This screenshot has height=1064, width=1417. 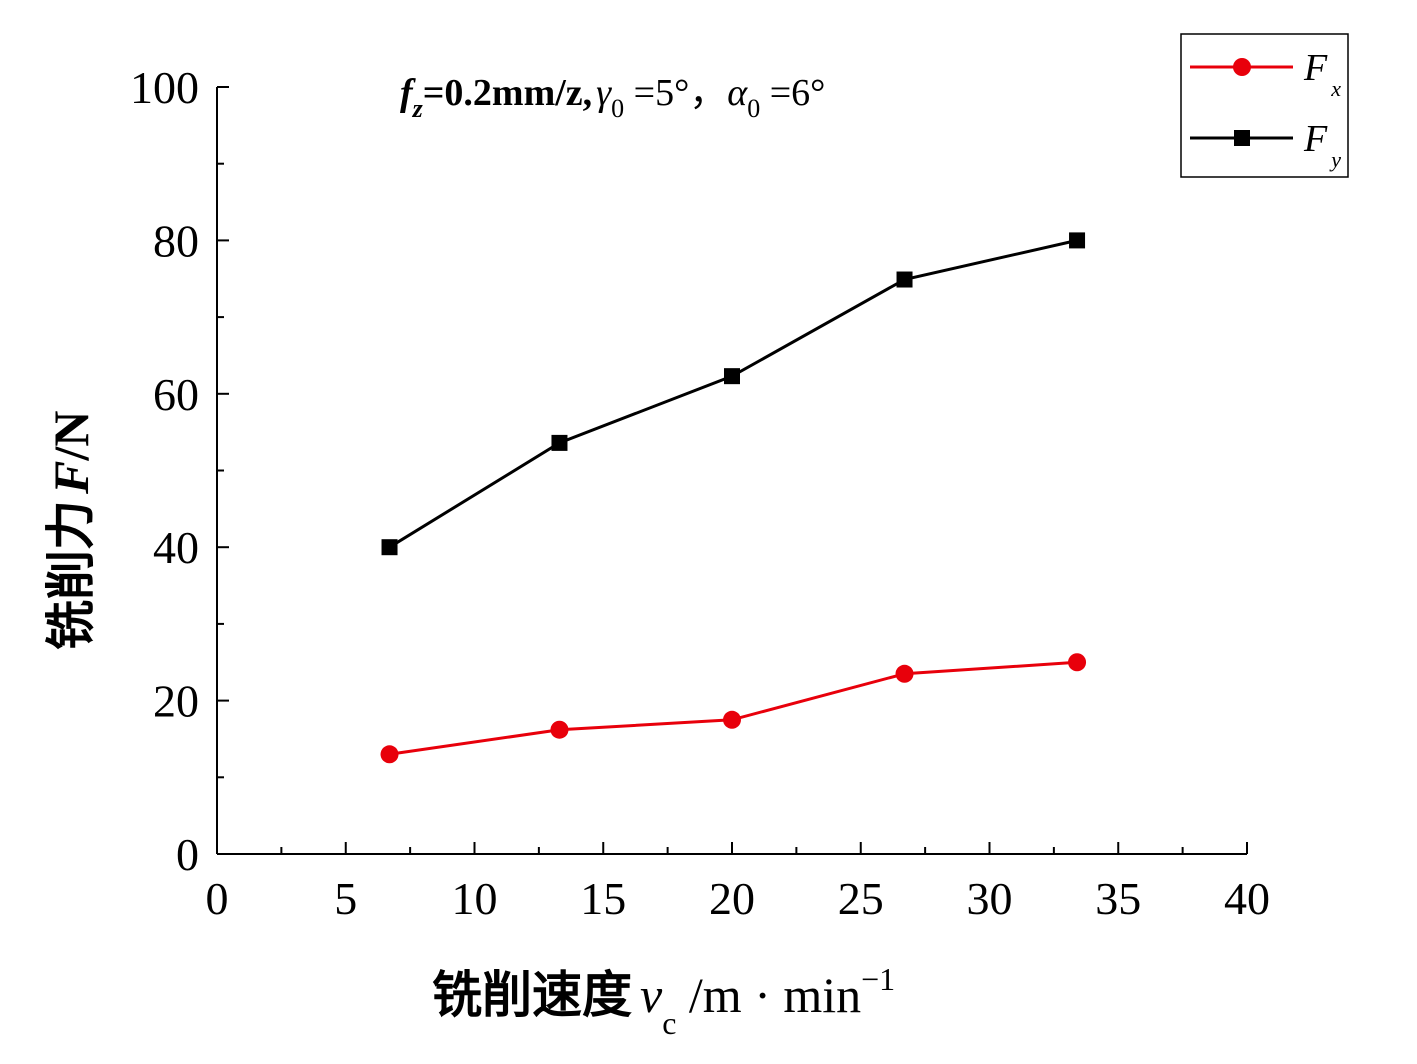 I want to click on y-axis-title: 铣削力 F/N, so click(x=71, y=530).